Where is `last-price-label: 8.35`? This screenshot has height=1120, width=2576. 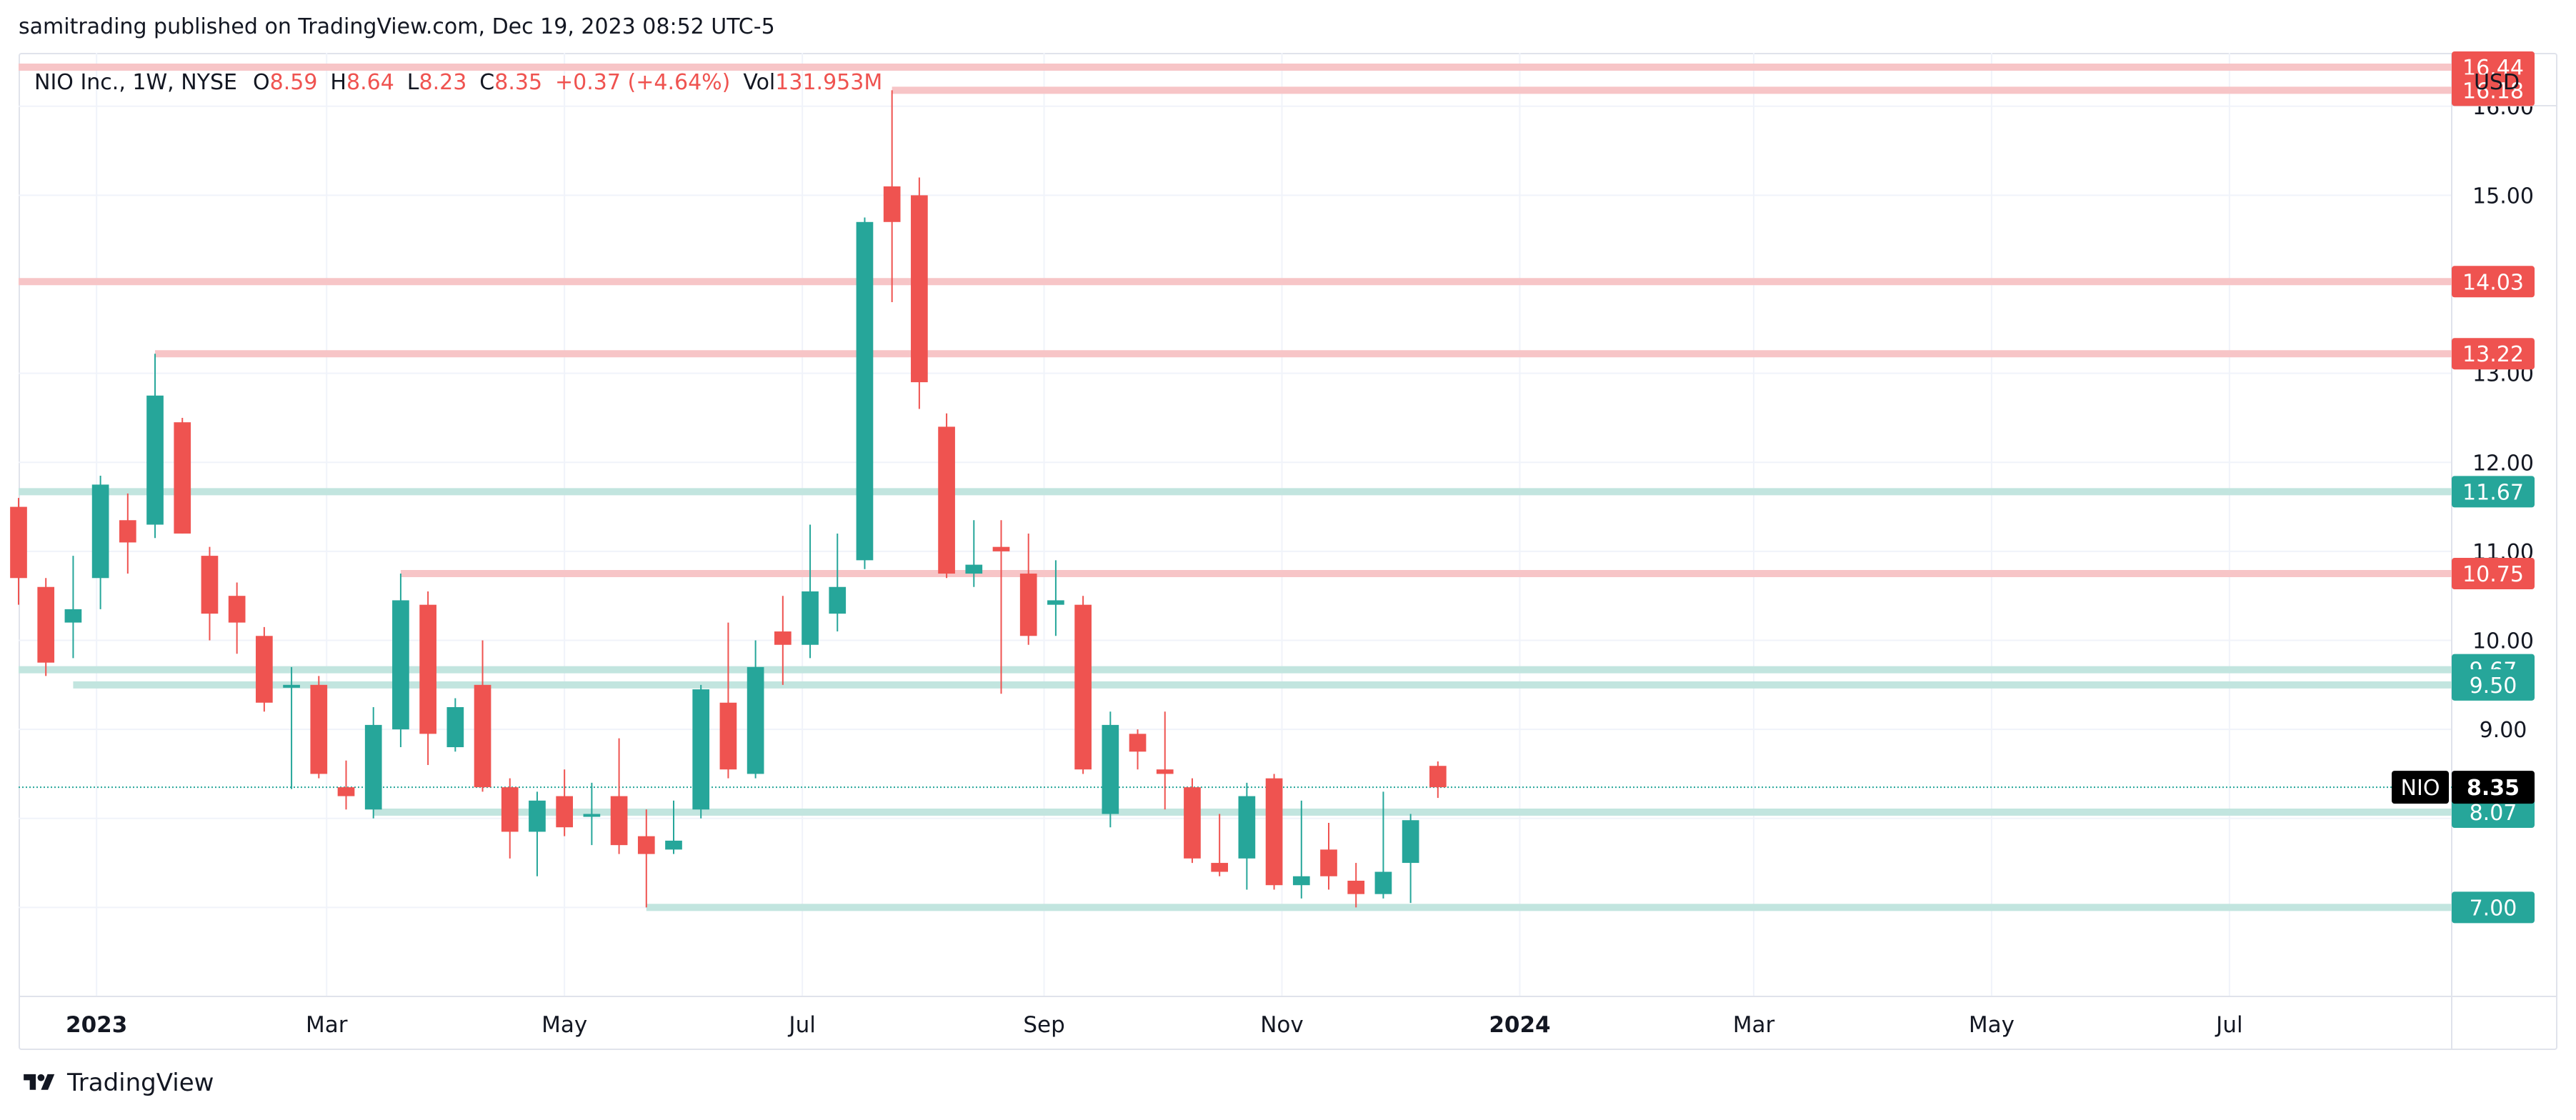 last-price-label: 8.35 is located at coordinates (2494, 788).